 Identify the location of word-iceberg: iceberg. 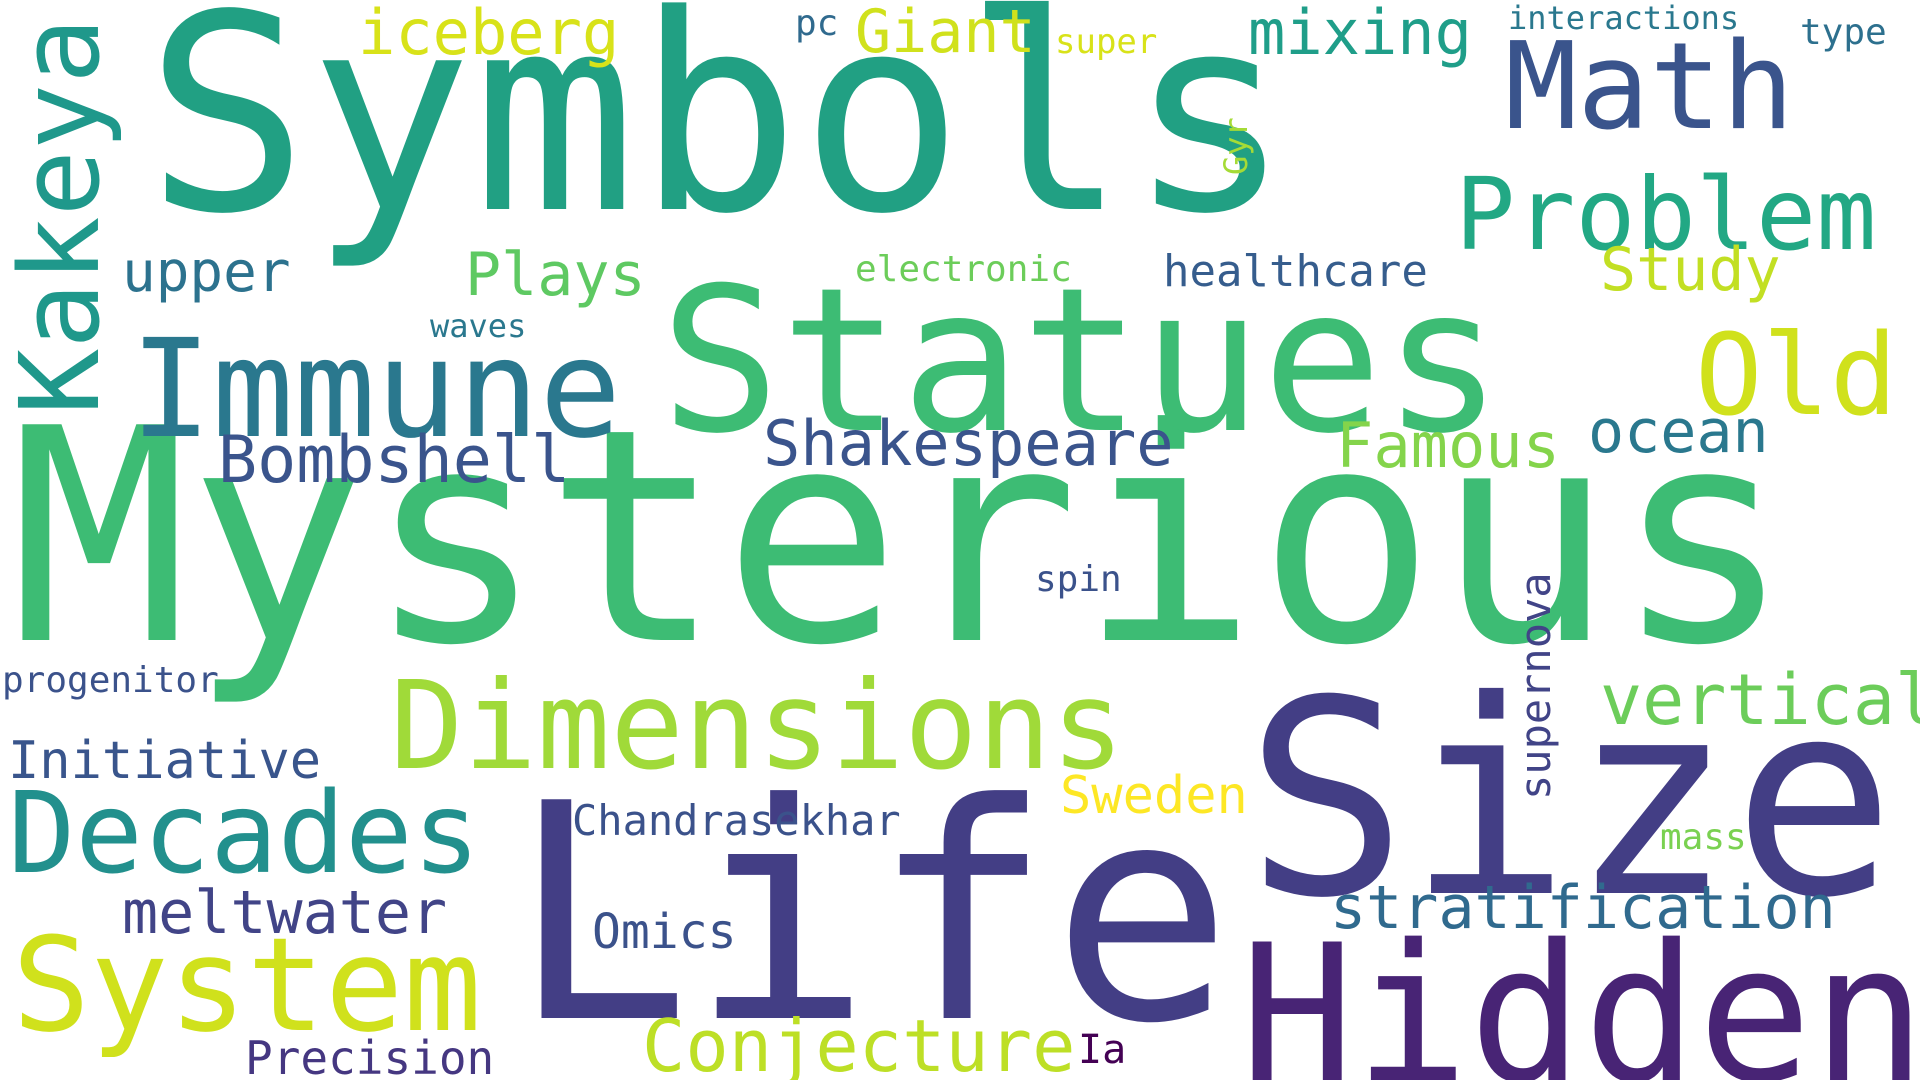
(489, 34).